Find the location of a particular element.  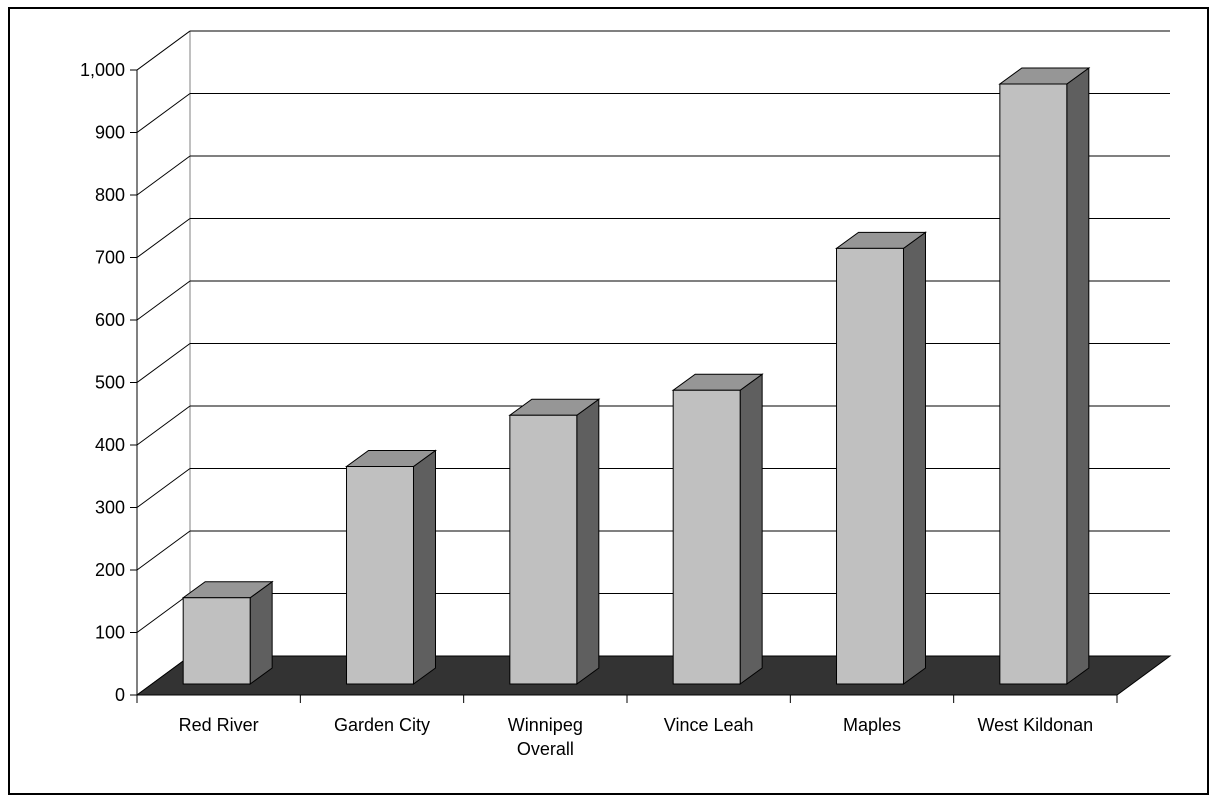

x-tick-label: Garden City is located at coordinates (382, 725).